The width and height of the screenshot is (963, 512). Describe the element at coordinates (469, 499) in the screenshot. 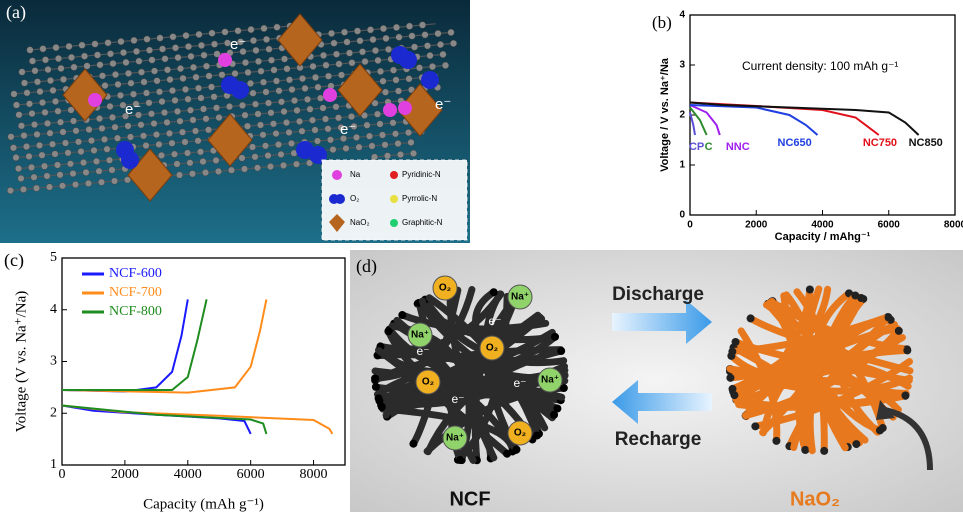

I see `ncf-label: NCF` at that location.